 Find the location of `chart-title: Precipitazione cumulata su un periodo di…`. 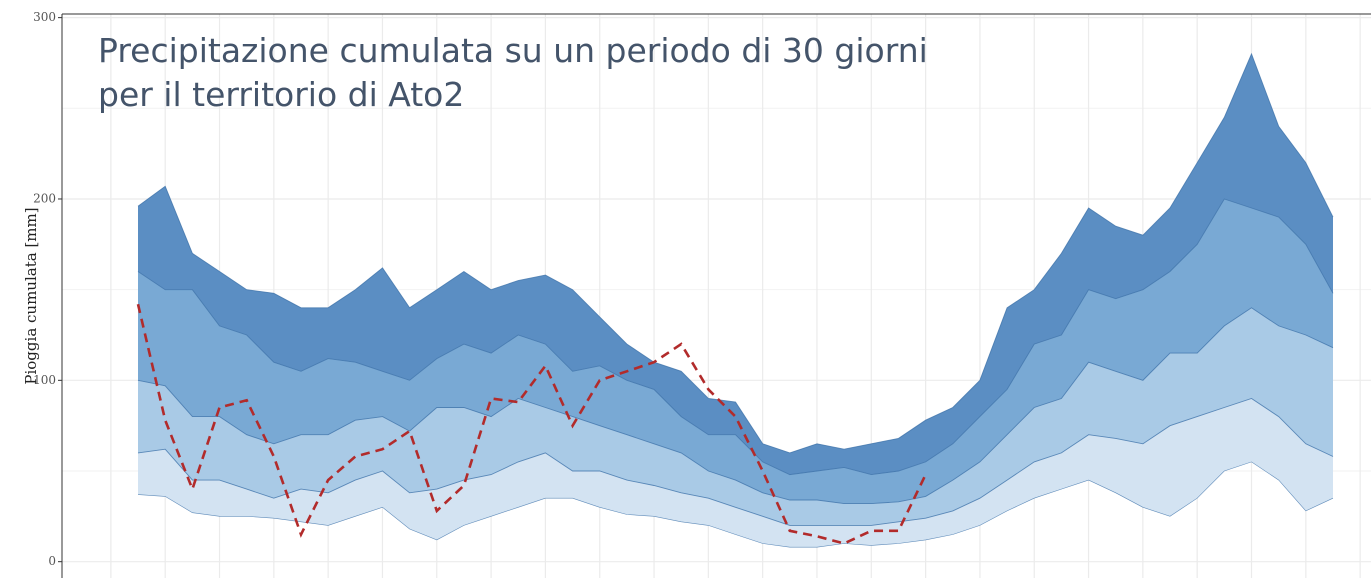

chart-title: Precipitazione cumulata su un periodo di… is located at coordinates (513, 50).